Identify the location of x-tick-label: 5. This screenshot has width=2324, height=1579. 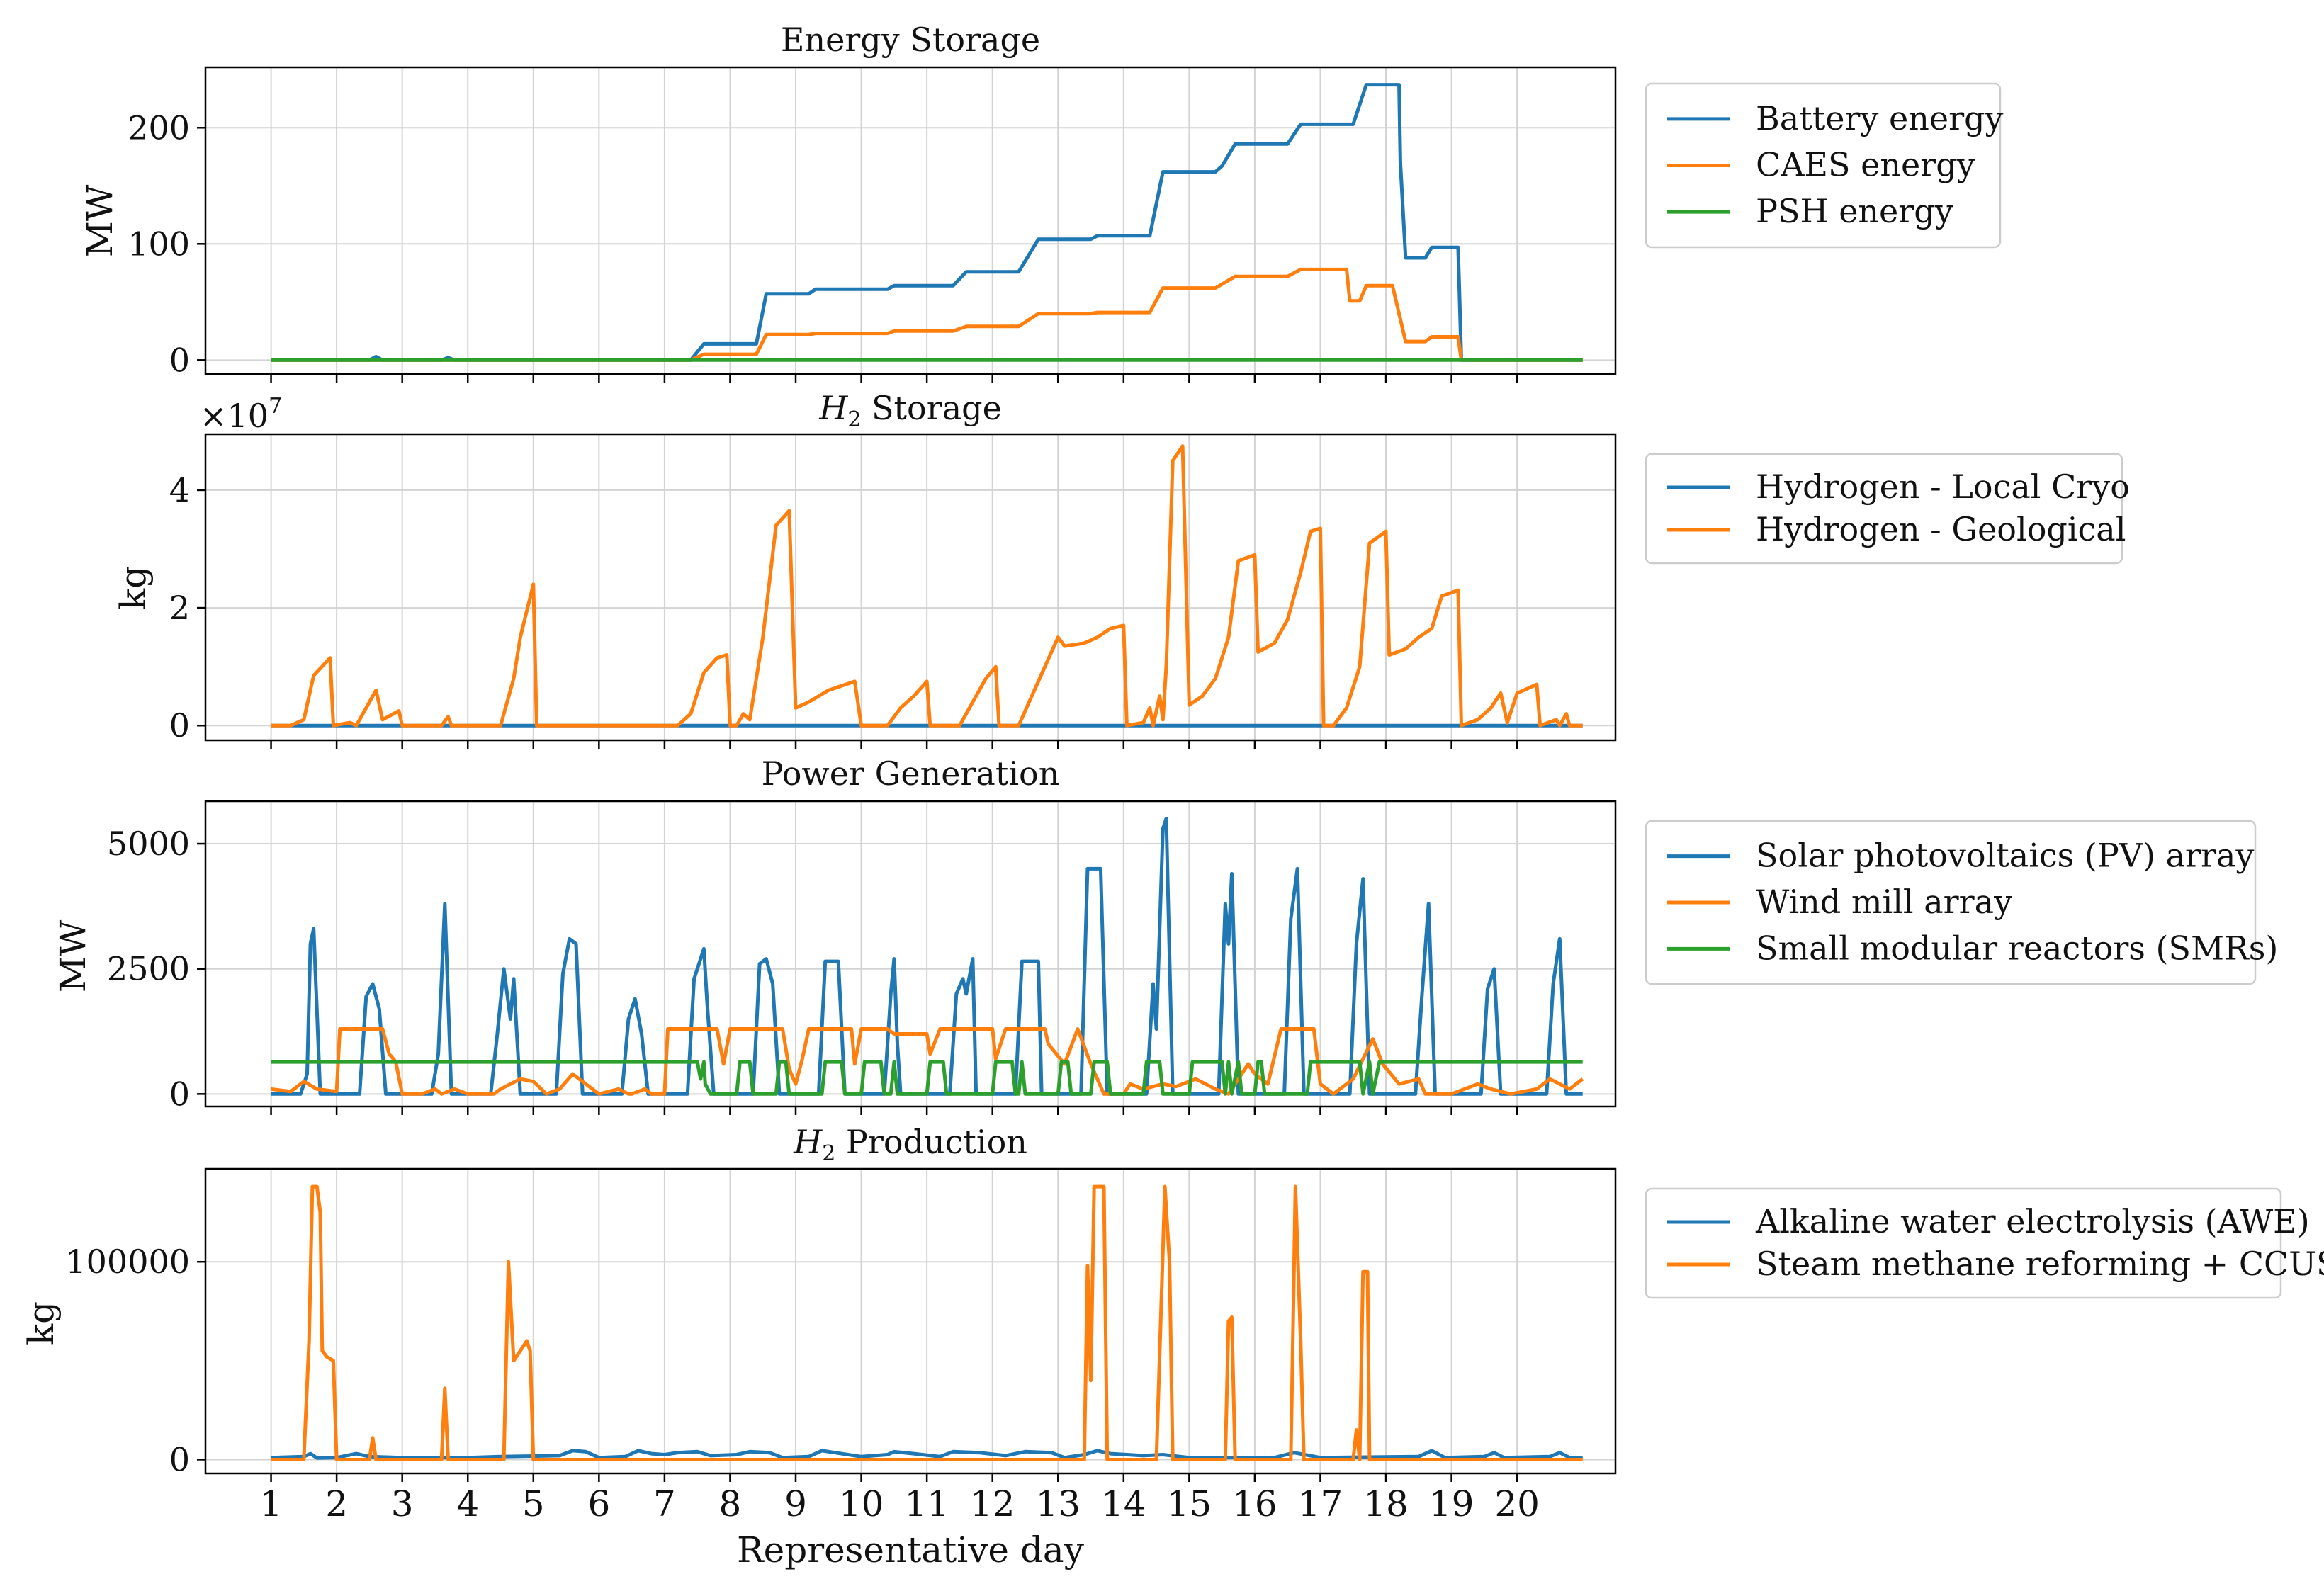
(533, 1503).